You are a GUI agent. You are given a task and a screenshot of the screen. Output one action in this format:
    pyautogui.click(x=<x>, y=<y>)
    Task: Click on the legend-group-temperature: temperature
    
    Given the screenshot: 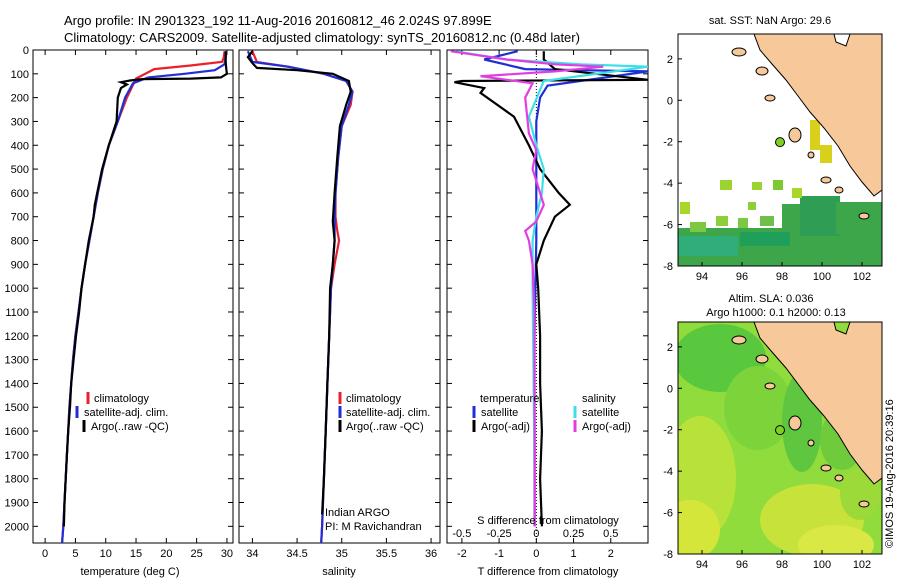 What is the action you would take?
    pyautogui.click(x=509, y=399)
    